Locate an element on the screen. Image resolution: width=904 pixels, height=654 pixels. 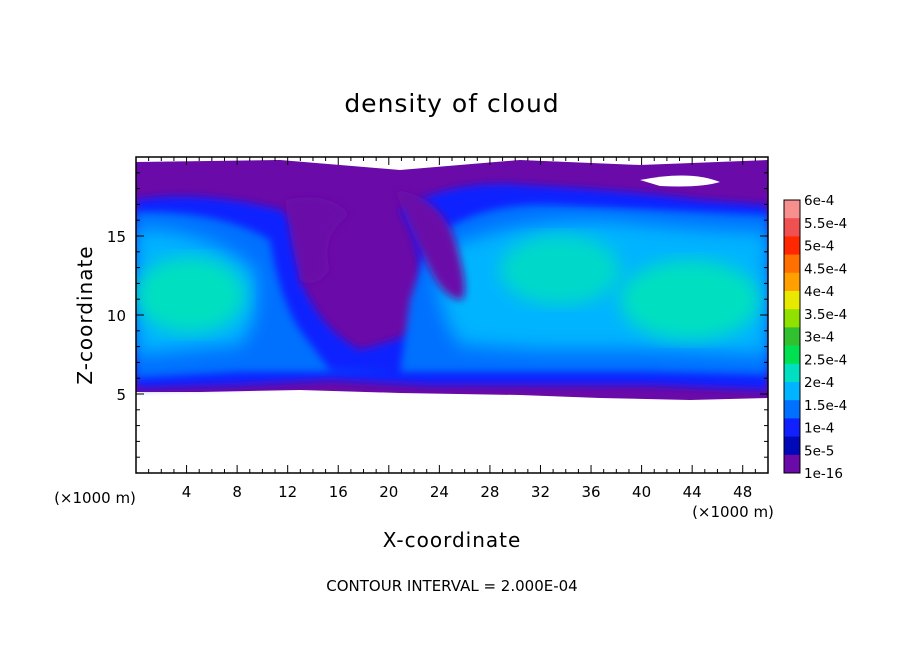
y-axis-label: Z-coordinate is located at coordinates (85, 314).